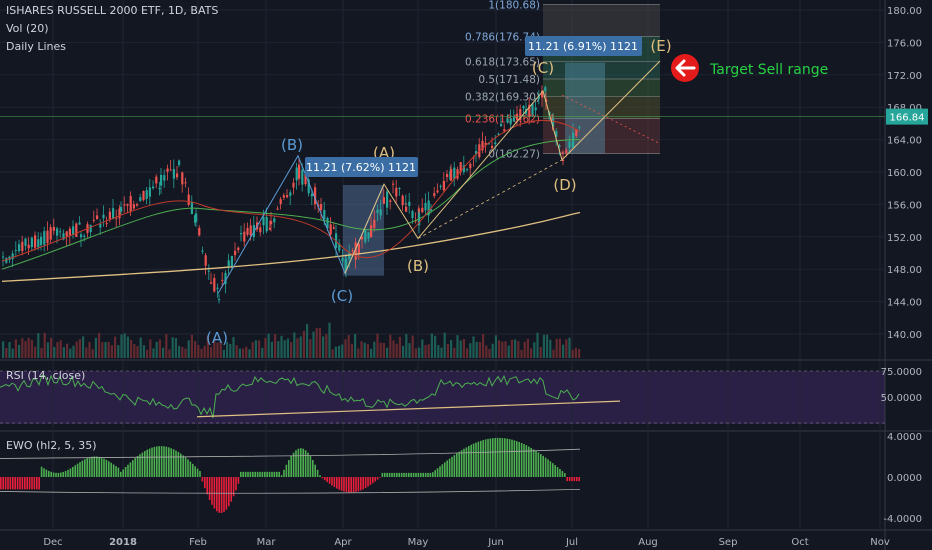 The width and height of the screenshot is (932, 550). What do you see at coordinates (217, 338) in the screenshot?
I see `wave-label: (A)` at bounding box center [217, 338].